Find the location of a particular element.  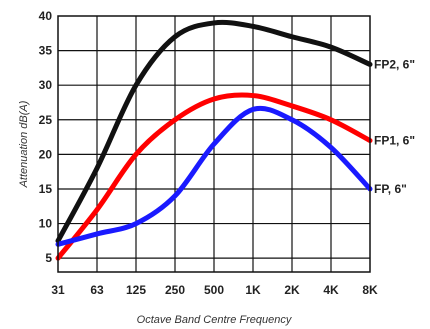

x-tick-label: 31 is located at coordinates (58, 290).